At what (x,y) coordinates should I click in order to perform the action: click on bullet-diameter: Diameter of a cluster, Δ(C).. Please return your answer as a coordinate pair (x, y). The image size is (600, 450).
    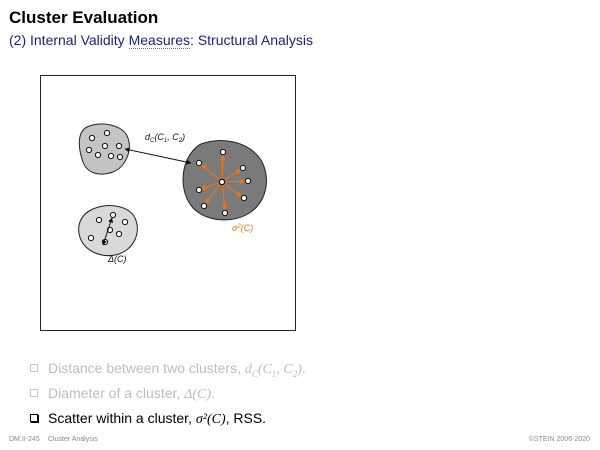
    Looking at the image, I should click on (168, 395).